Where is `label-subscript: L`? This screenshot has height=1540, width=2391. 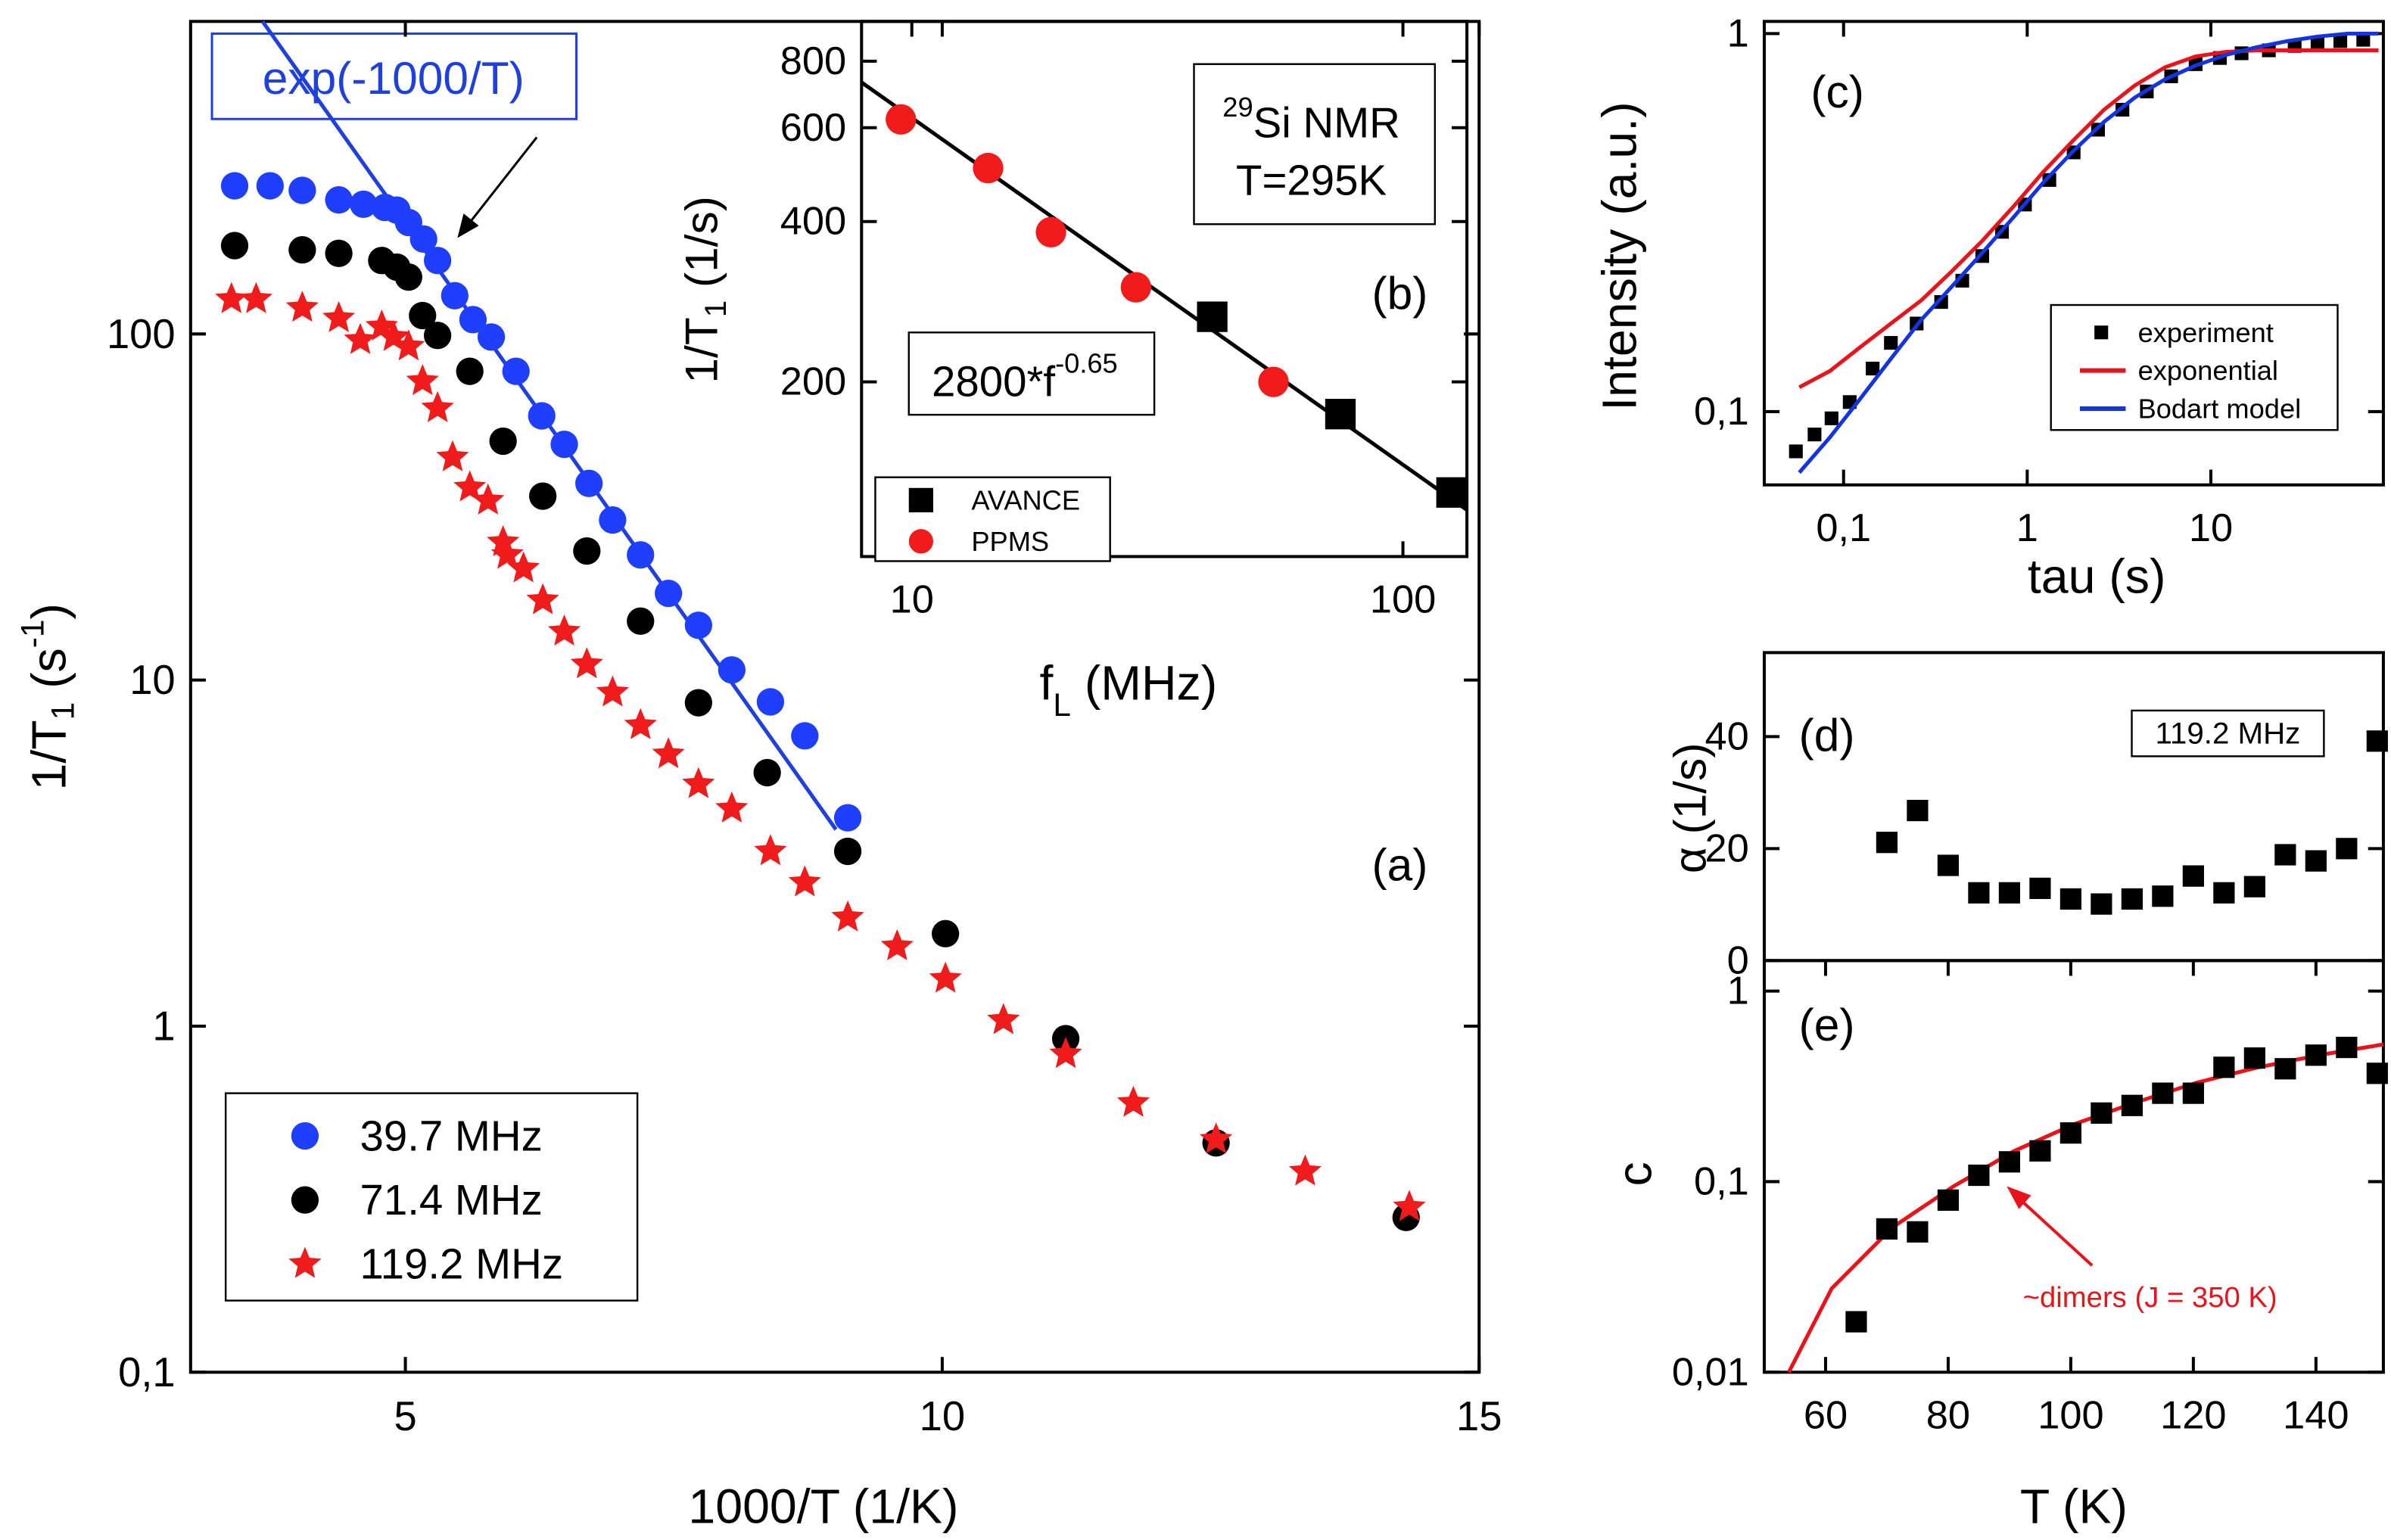 label-subscript: L is located at coordinates (1062, 704).